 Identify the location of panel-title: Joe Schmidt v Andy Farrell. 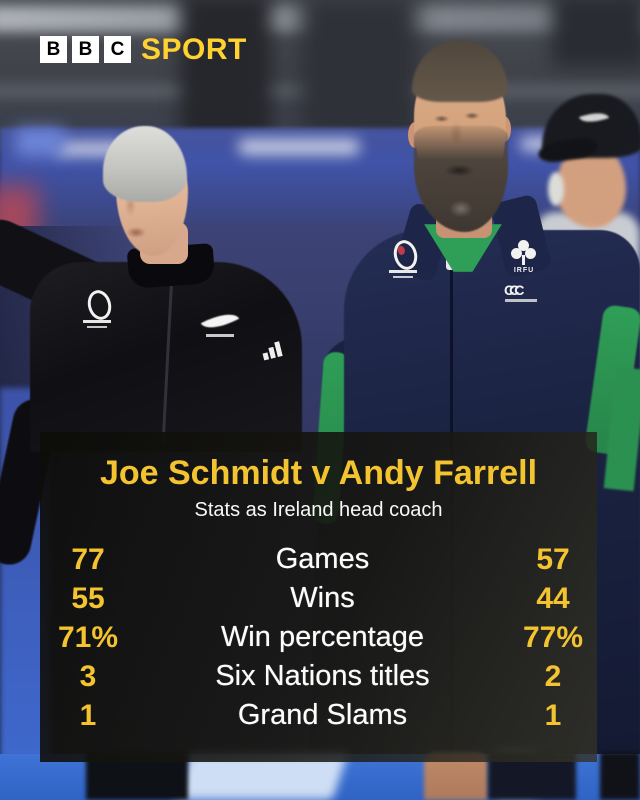
(318, 473).